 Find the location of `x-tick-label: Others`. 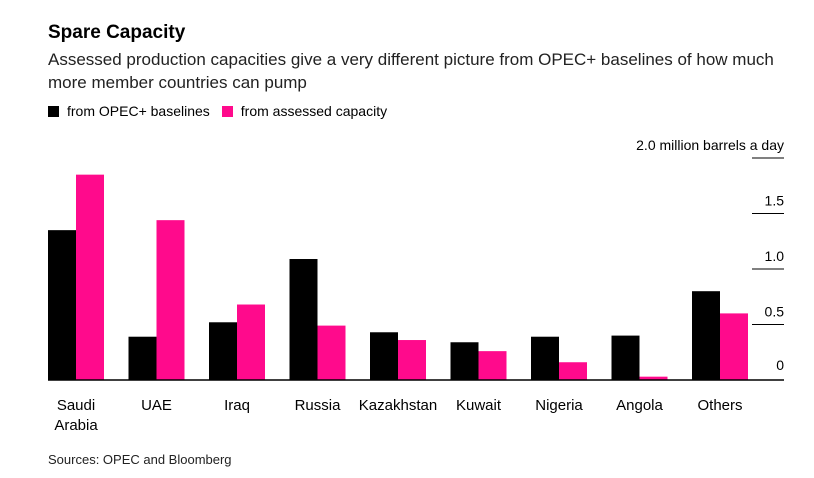

x-tick-label: Others is located at coordinates (719, 405).